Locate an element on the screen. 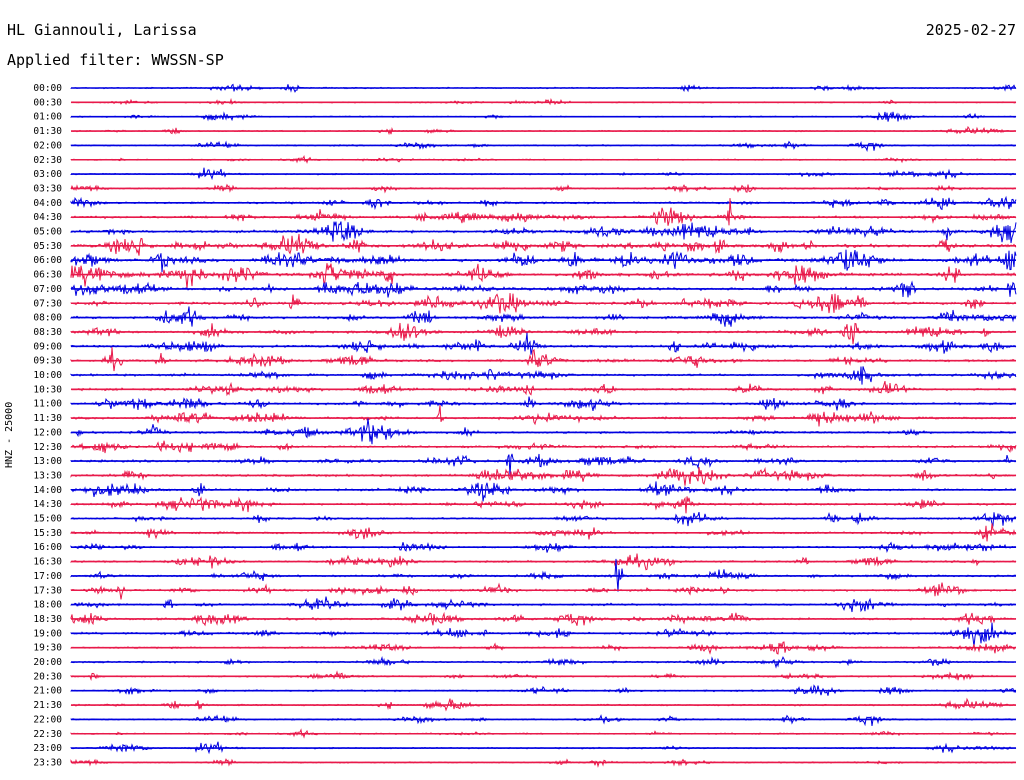  row-time-label: 03:30 is located at coordinates (47, 188).